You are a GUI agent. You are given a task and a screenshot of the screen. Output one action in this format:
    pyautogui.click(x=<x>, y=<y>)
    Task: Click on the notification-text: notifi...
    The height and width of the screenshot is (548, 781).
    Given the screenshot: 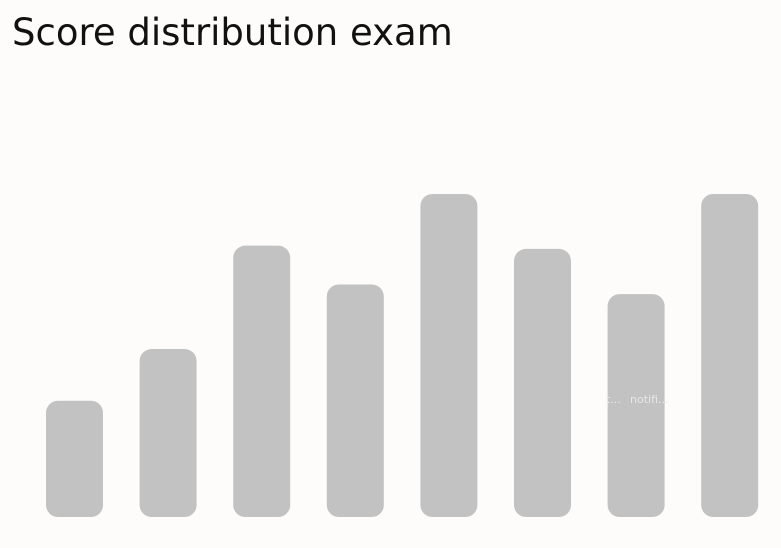 What is the action you would take?
    pyautogui.click(x=649, y=399)
    